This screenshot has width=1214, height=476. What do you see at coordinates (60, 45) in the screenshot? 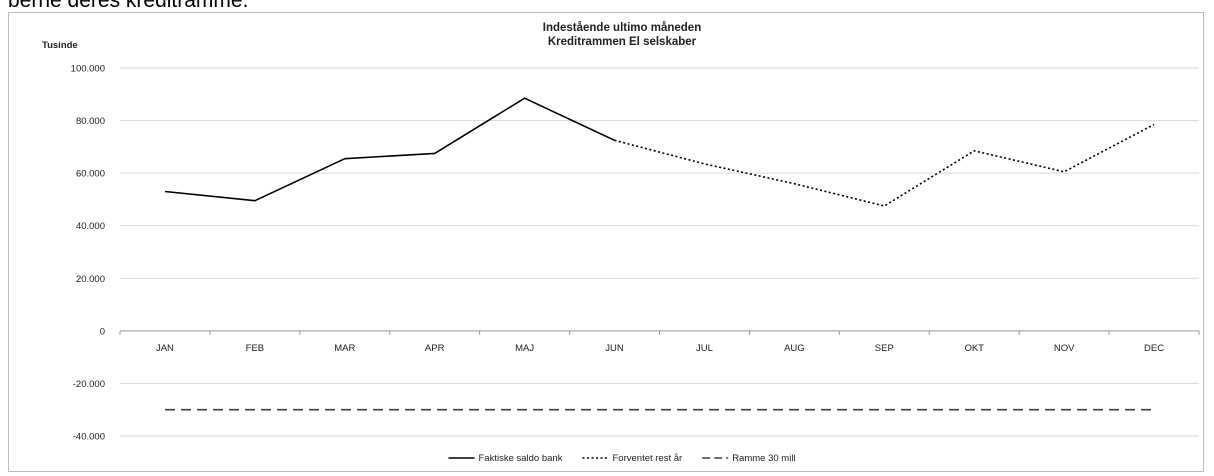
I see `y-axis-unit-label: Tusinde` at bounding box center [60, 45].